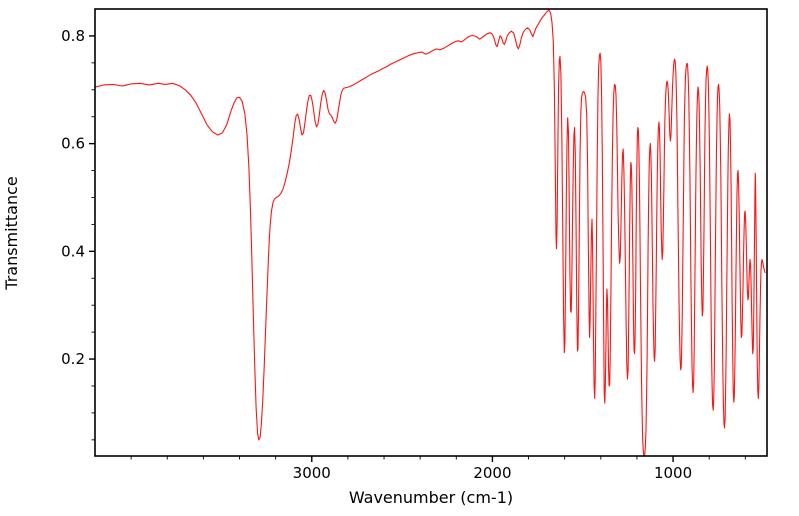  Describe the element at coordinates (492, 473) in the screenshot. I see `x-tick-label: 2000` at that location.